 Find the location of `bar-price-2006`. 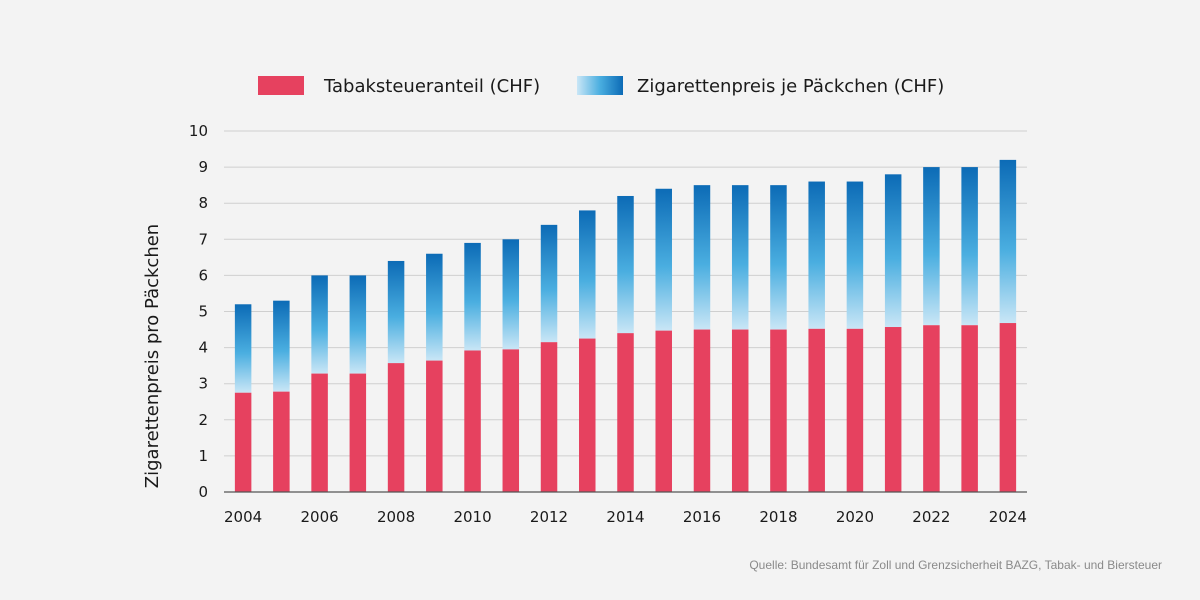

bar-price-2006 is located at coordinates (319, 324).